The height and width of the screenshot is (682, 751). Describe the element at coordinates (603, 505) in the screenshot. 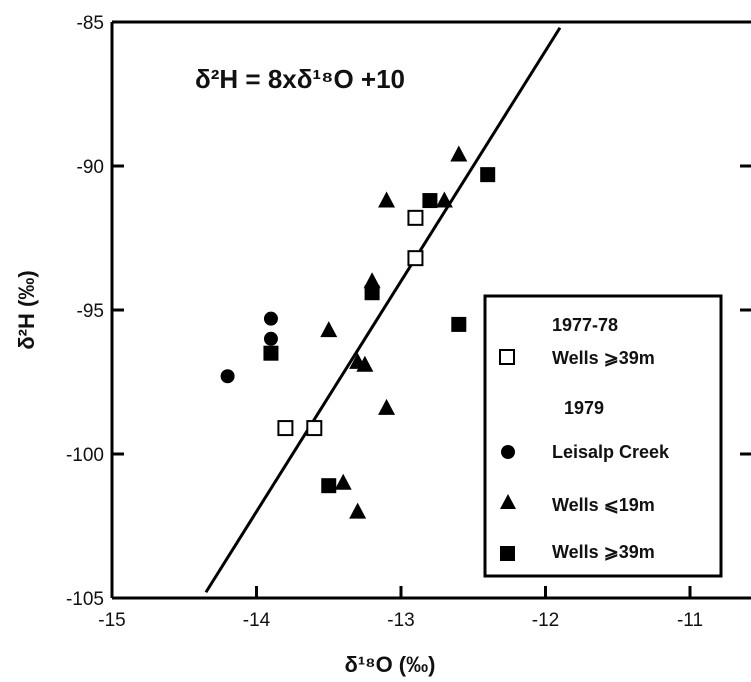

I see `legend-label-wells-19m: Wells ⩽19m` at that location.